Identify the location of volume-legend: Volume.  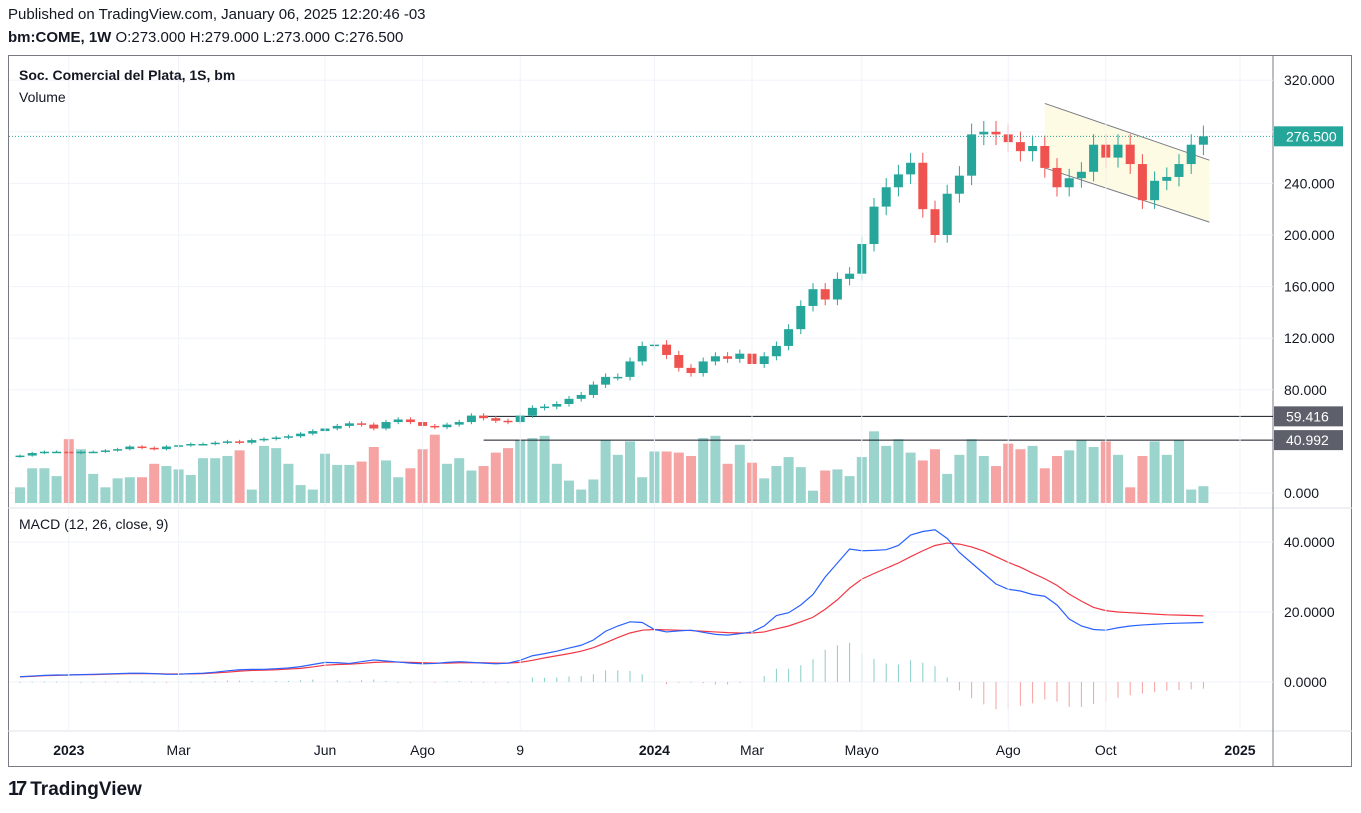
(42, 97).